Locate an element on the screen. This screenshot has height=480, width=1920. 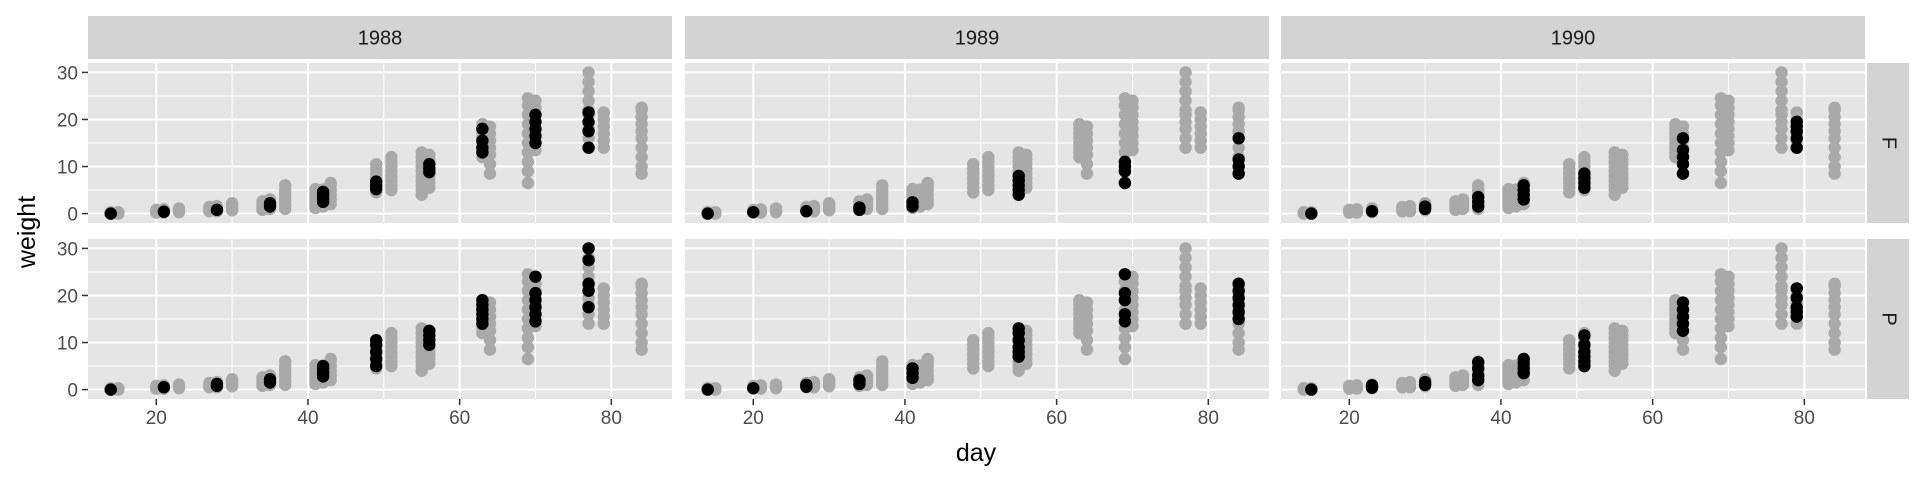
panel-1989-F is located at coordinates (977, 143).